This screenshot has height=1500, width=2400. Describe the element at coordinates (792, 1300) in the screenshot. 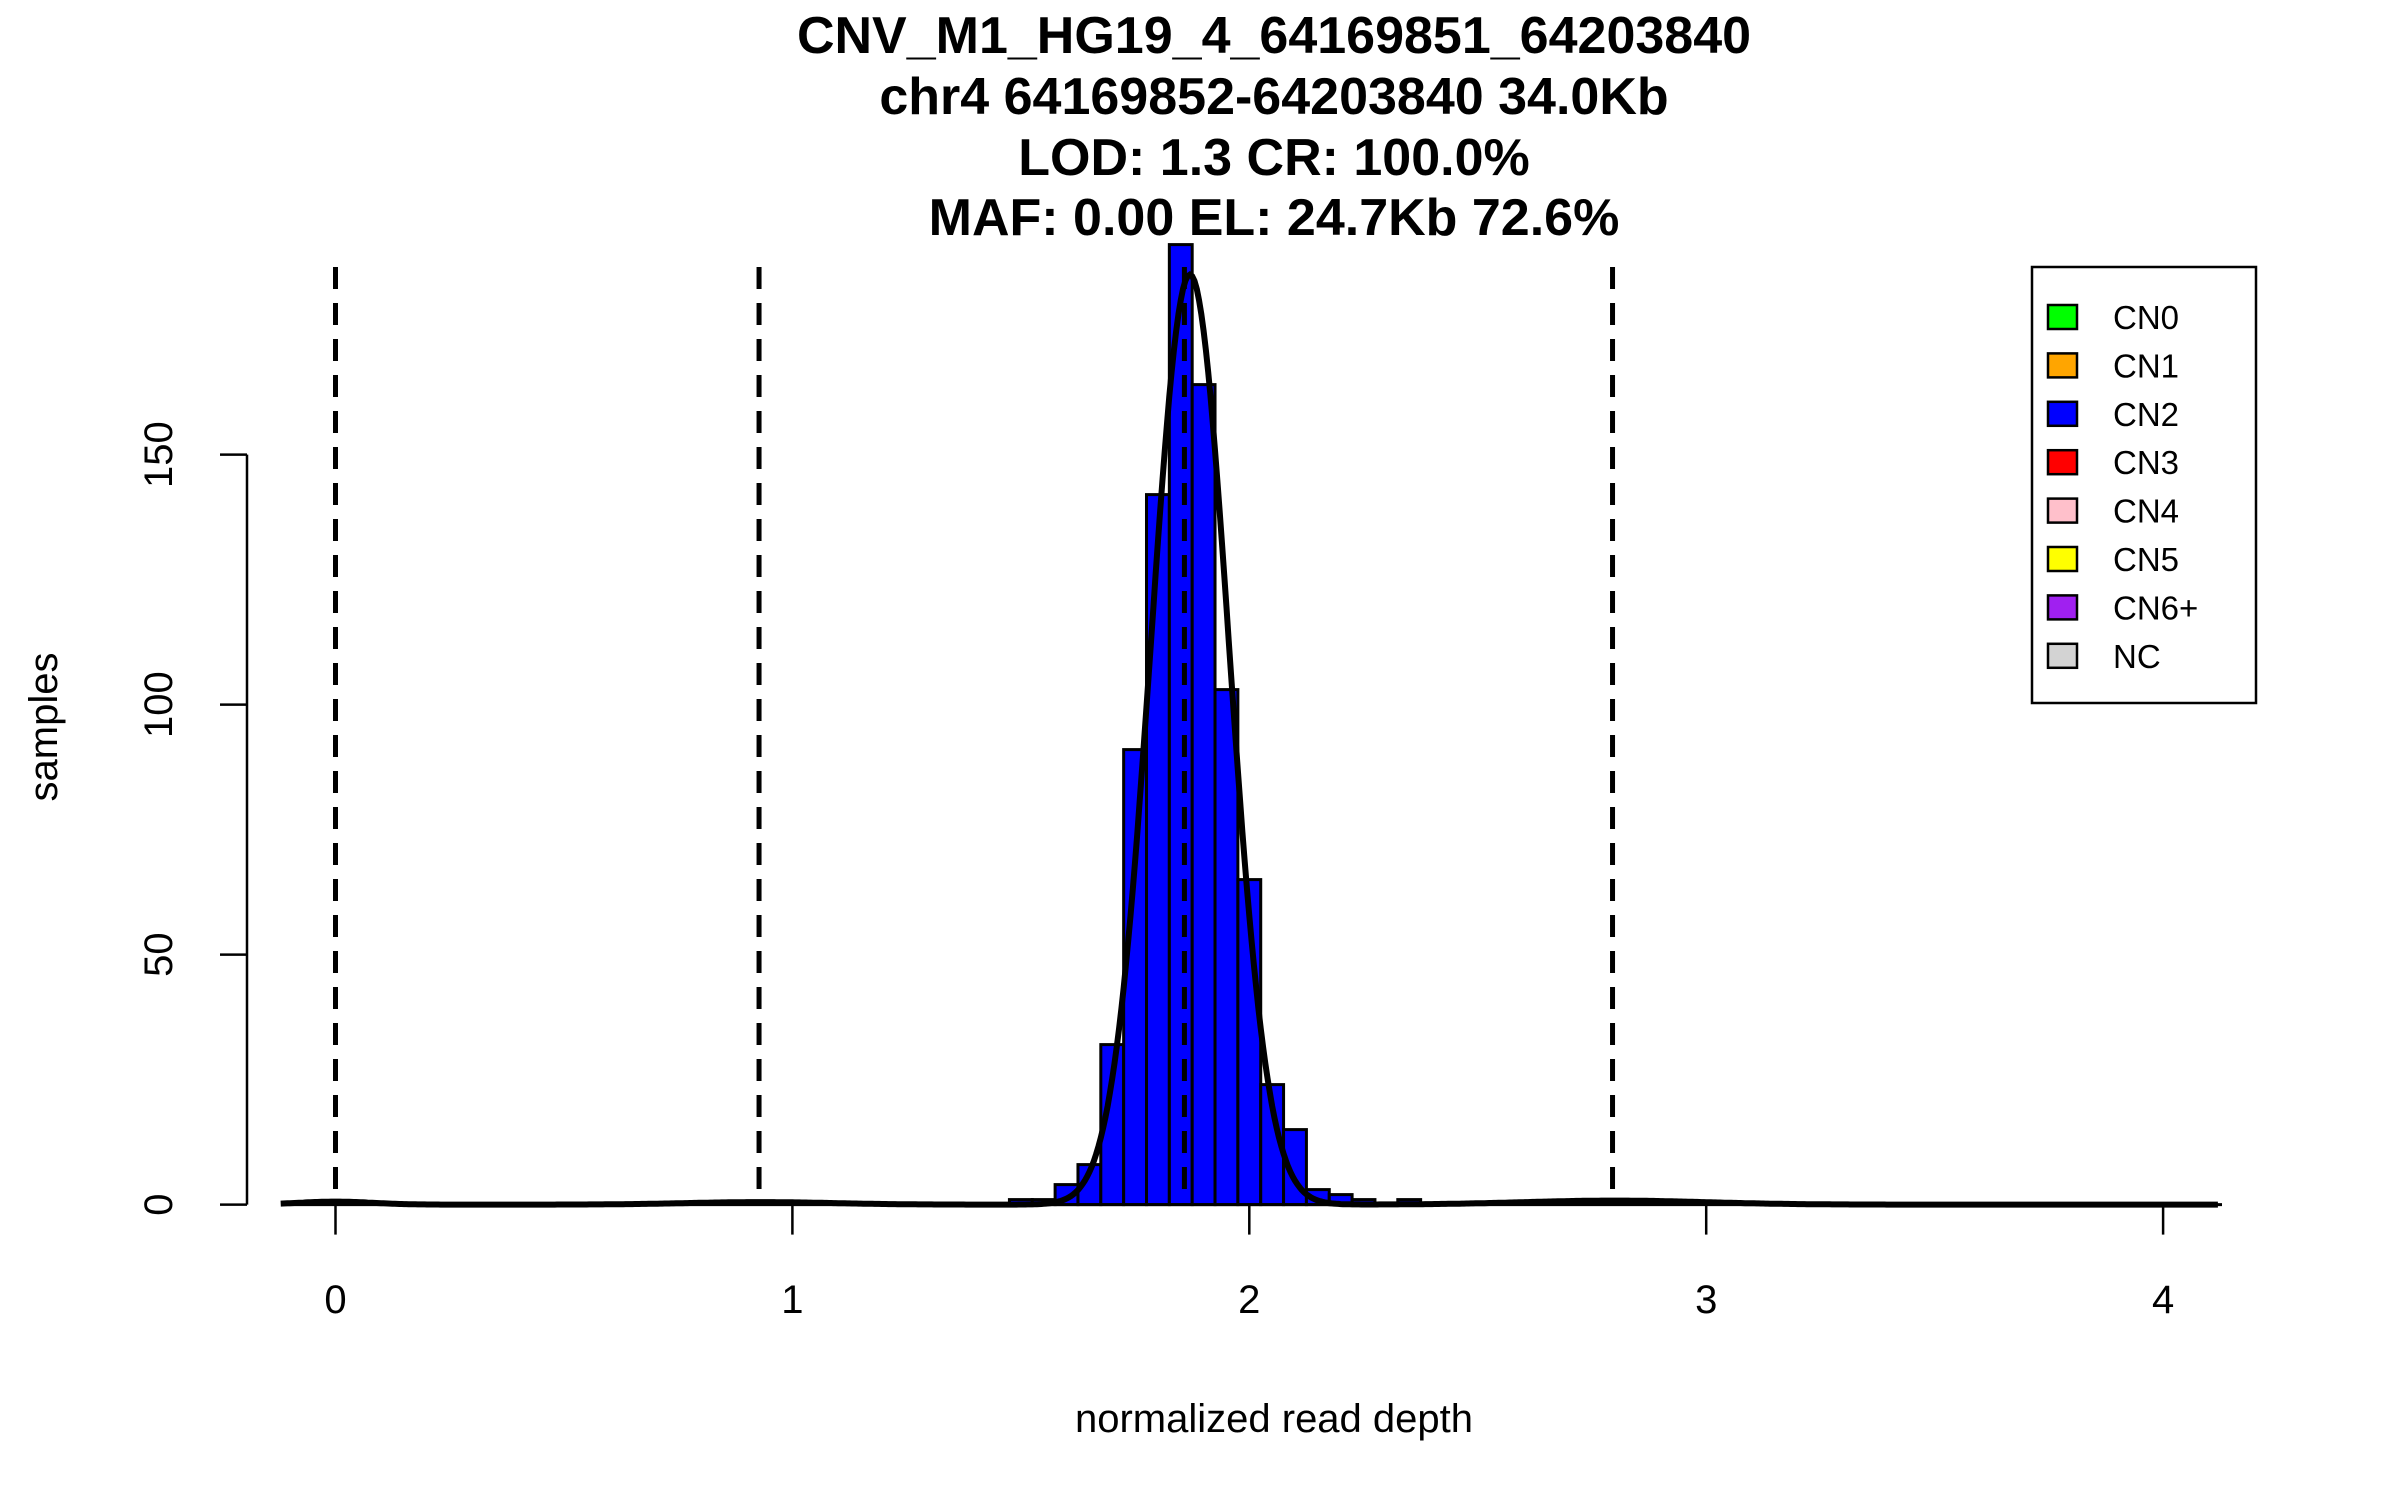

I see `x-tick-label: 1` at that location.